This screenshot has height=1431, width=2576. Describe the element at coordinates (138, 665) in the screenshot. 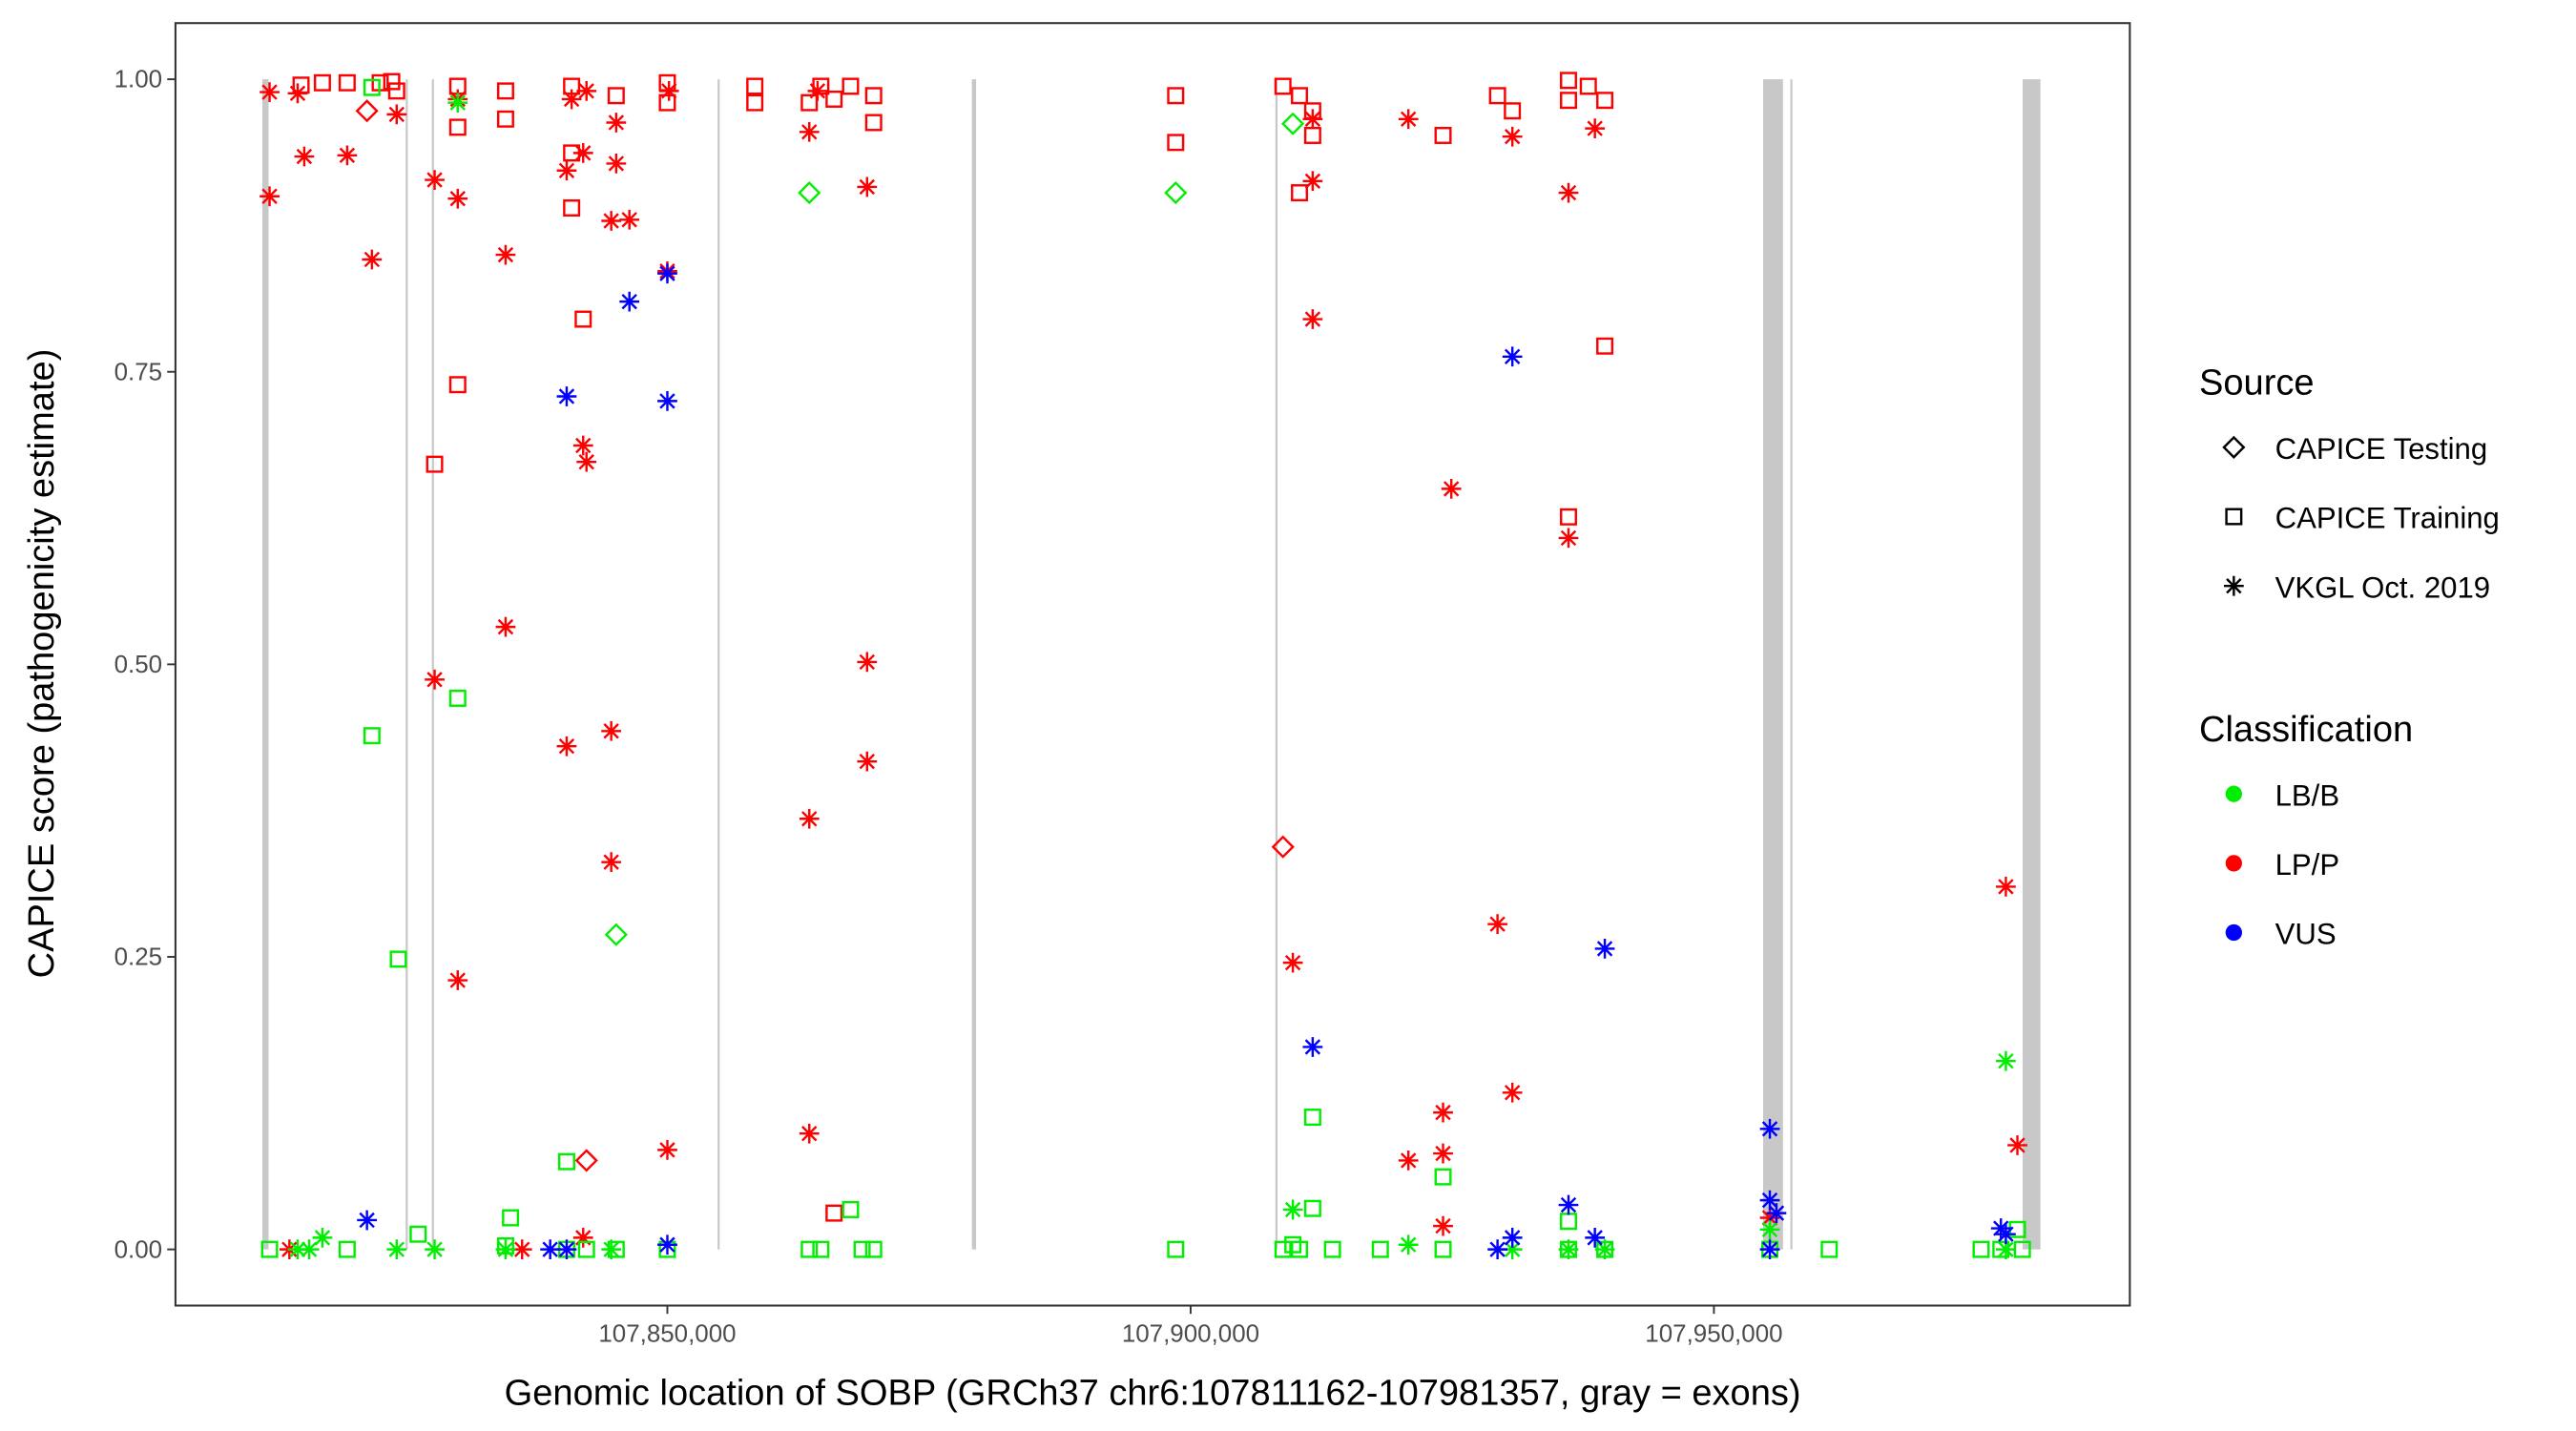

I see `y-tick-label: 0.50` at that location.